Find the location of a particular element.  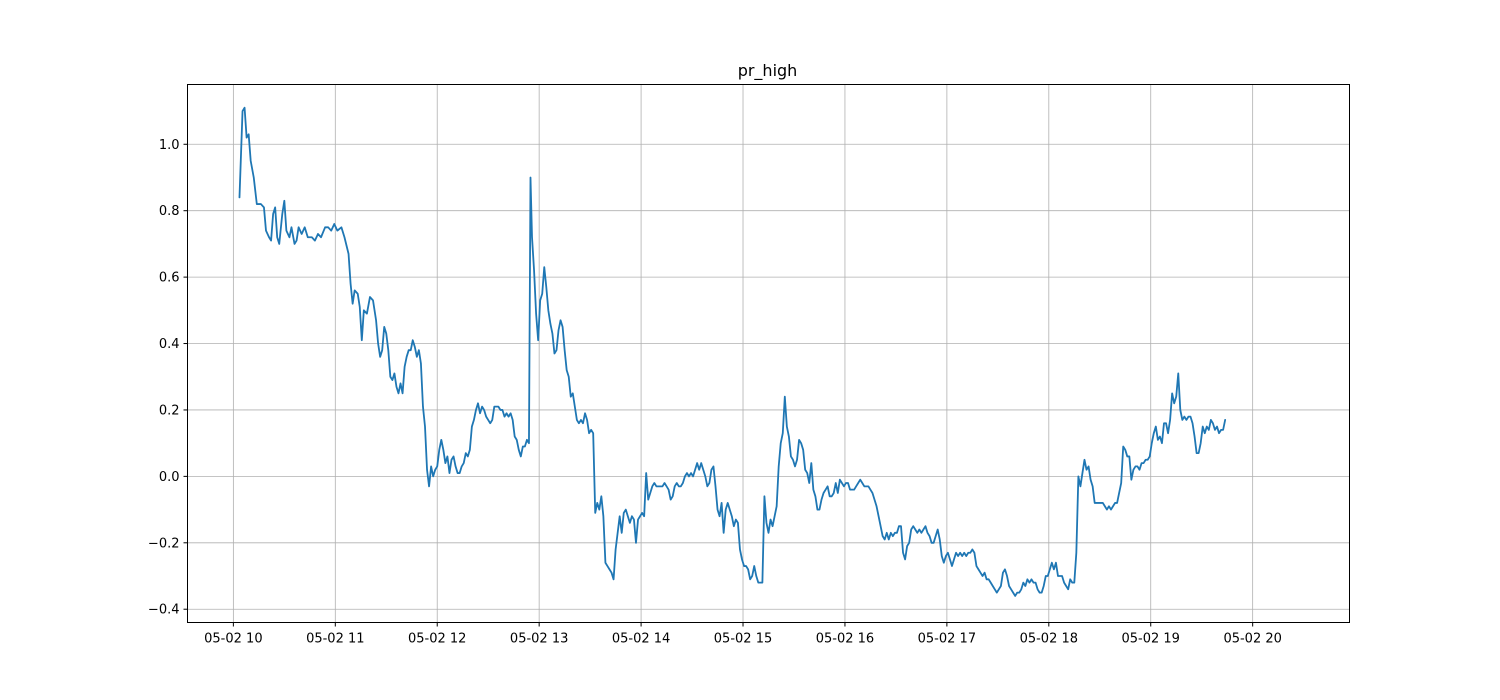

x-tick-label: 05-02 15 is located at coordinates (743, 639).